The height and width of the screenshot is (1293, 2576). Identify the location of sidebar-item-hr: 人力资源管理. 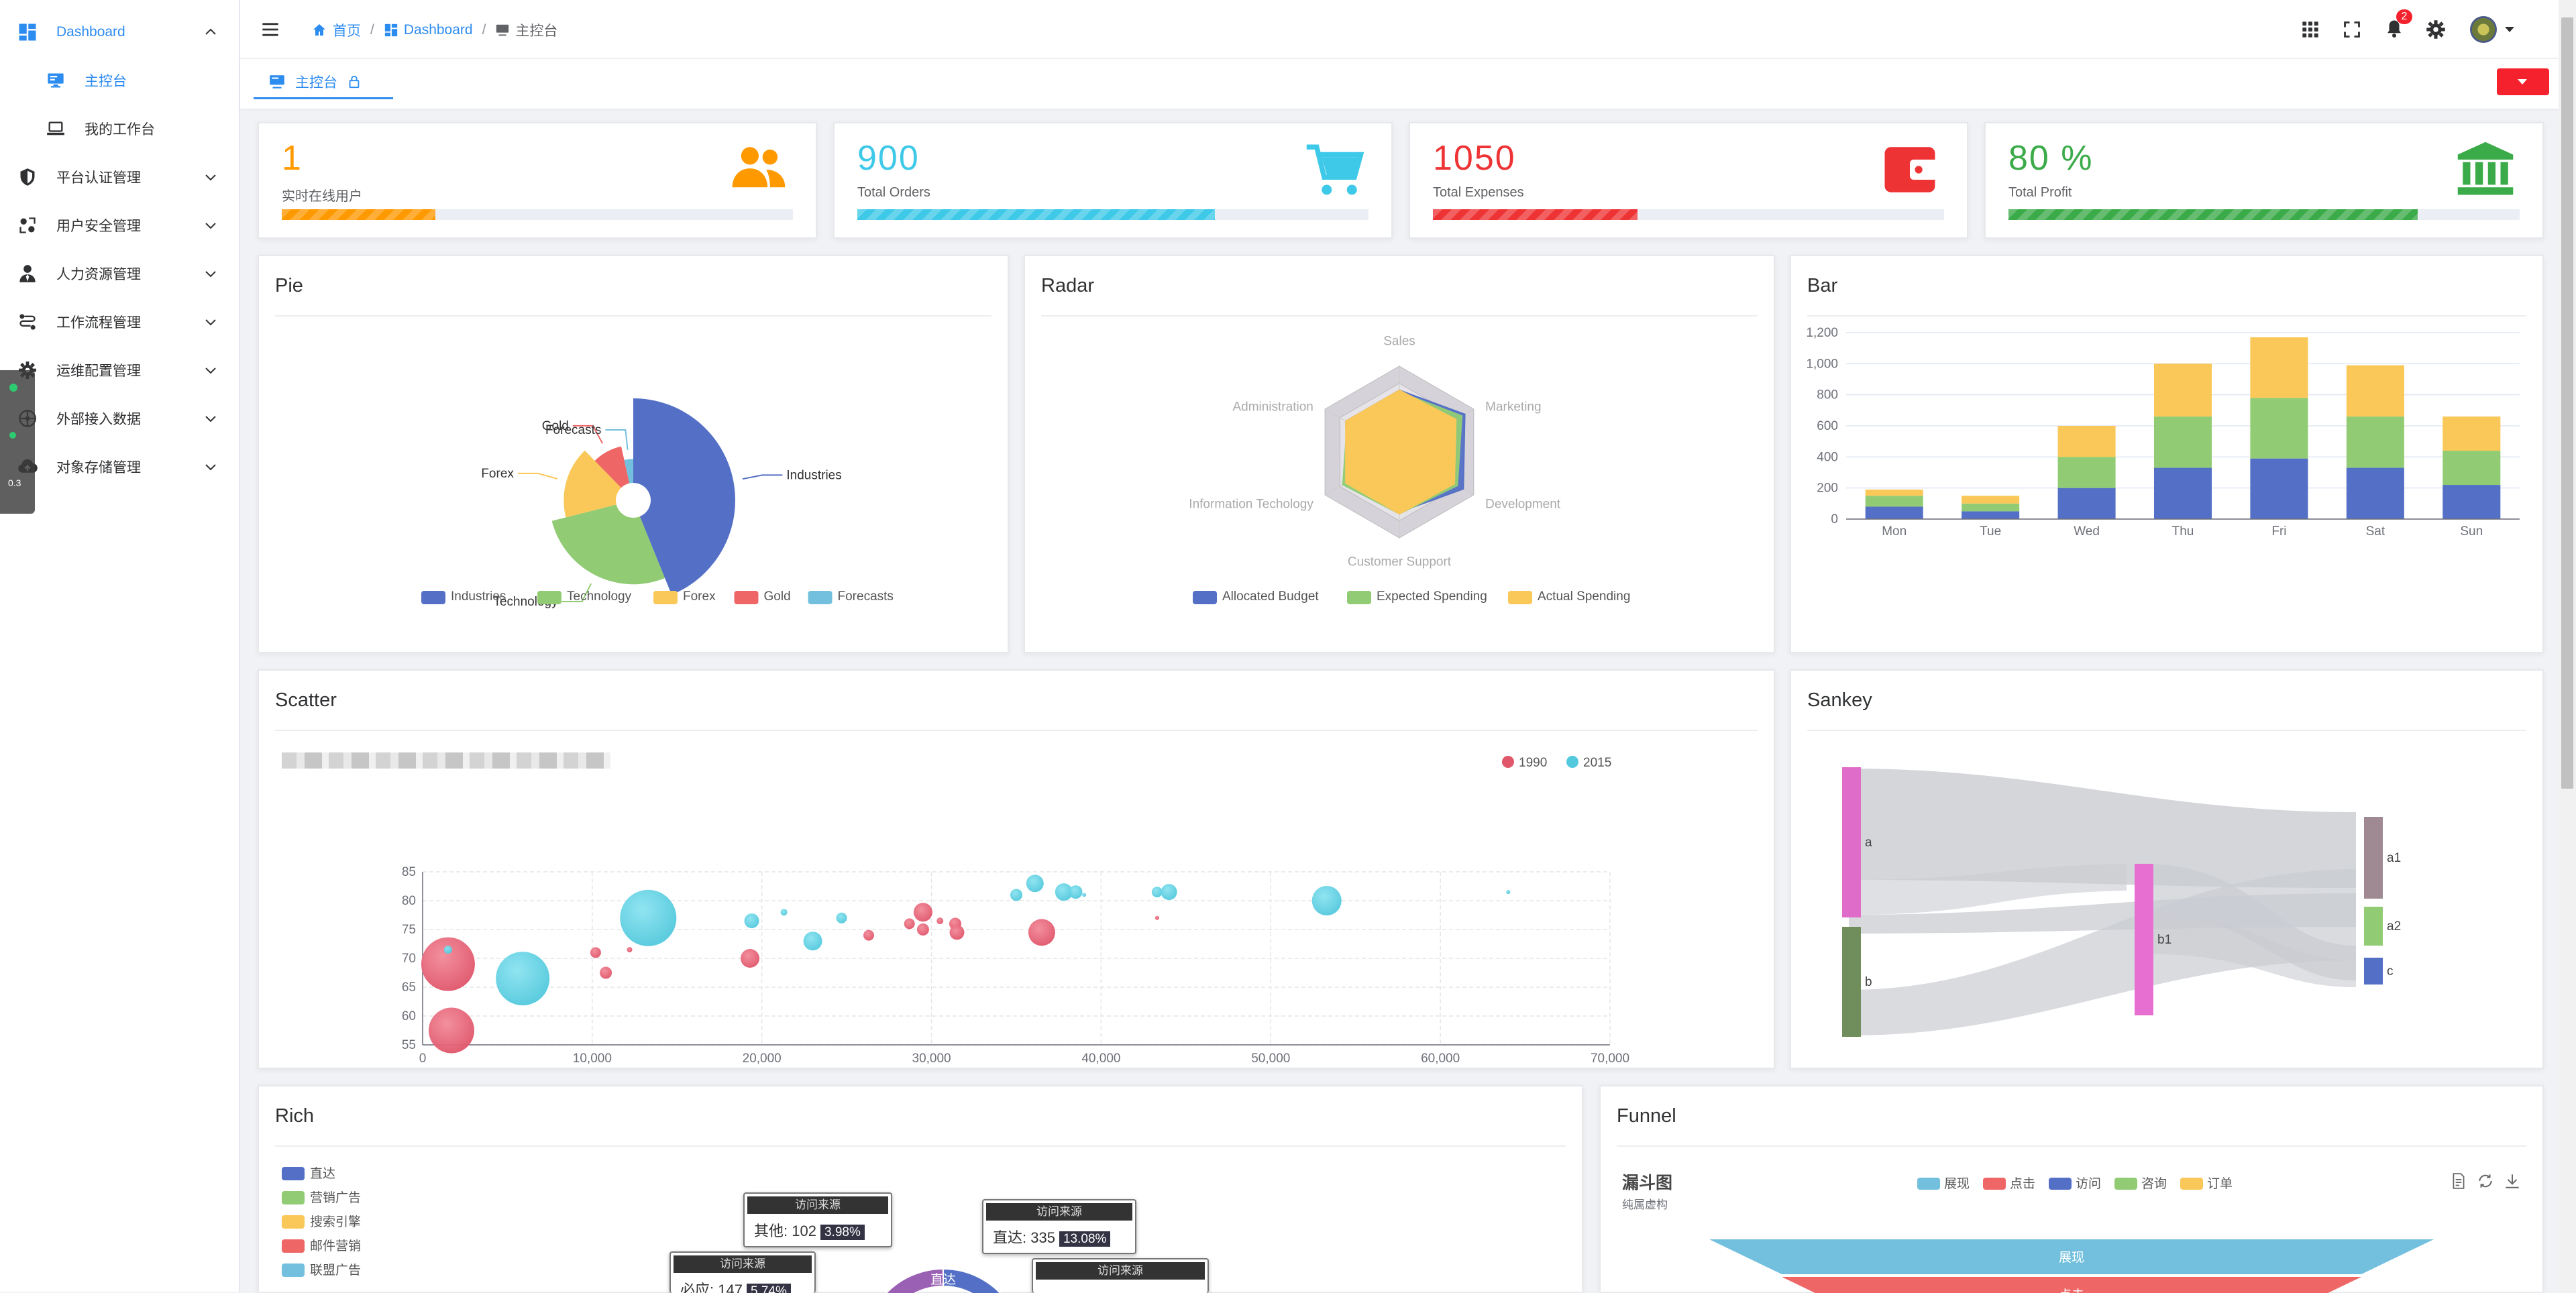
(119, 274).